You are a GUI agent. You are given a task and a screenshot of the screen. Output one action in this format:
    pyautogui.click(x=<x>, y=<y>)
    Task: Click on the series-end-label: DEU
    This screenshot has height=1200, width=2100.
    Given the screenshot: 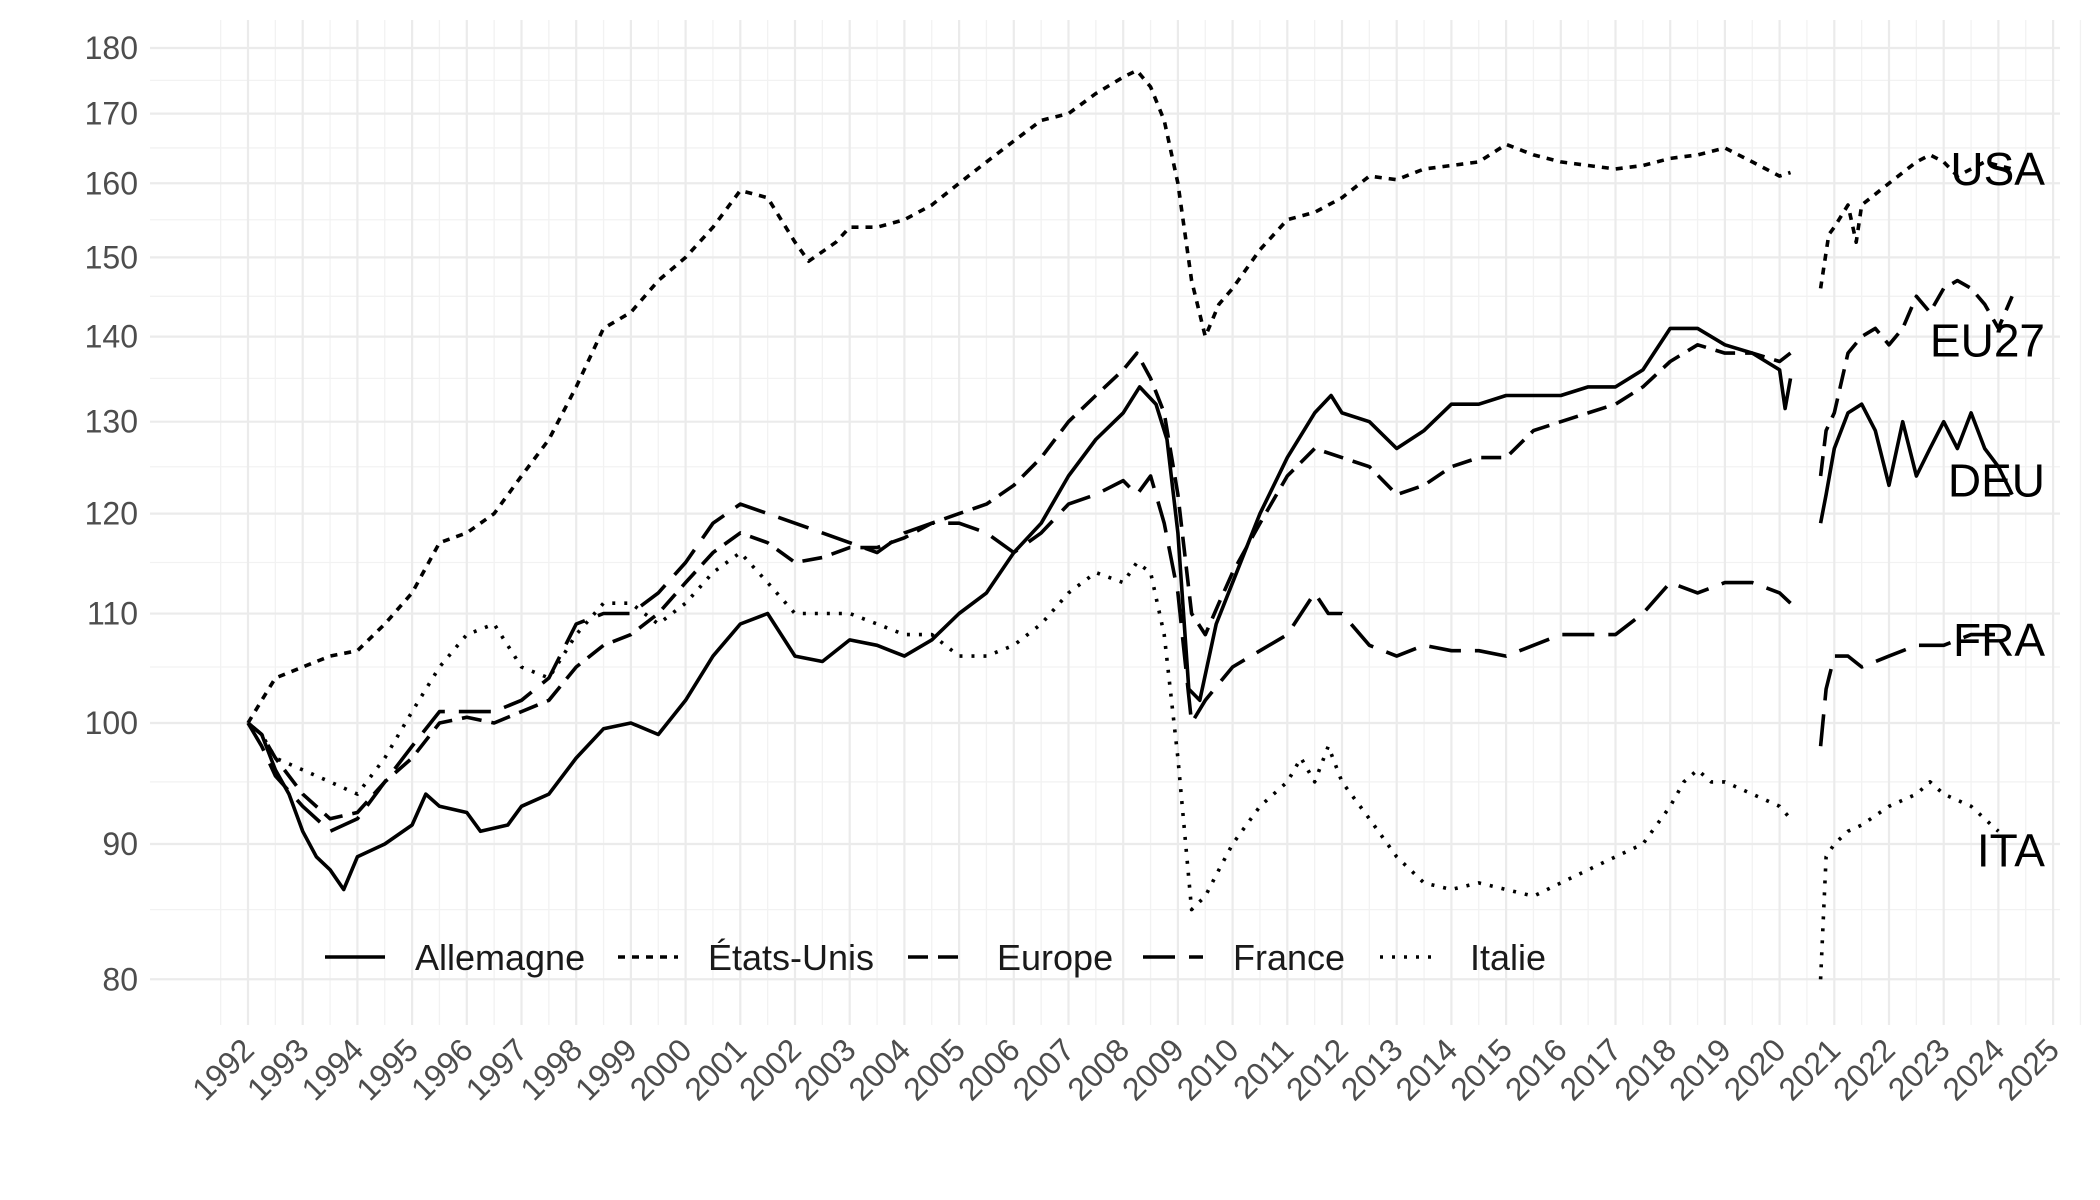 What is the action you would take?
    pyautogui.click(x=1996, y=481)
    